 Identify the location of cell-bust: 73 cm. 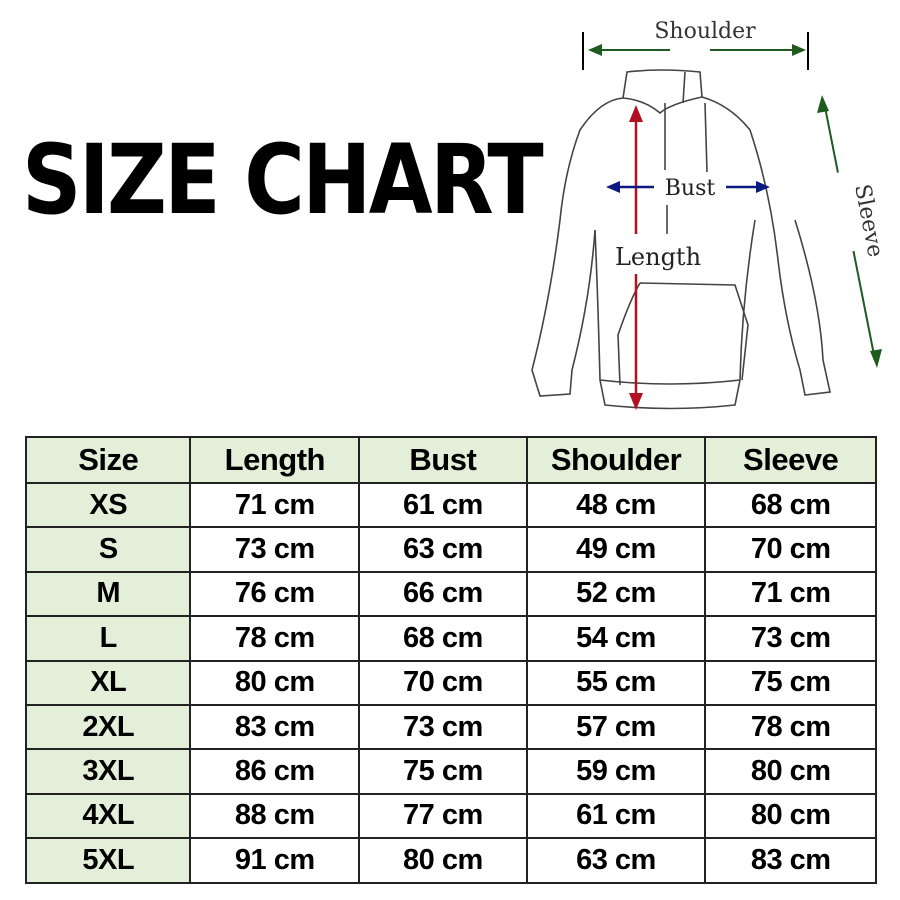
(443, 727).